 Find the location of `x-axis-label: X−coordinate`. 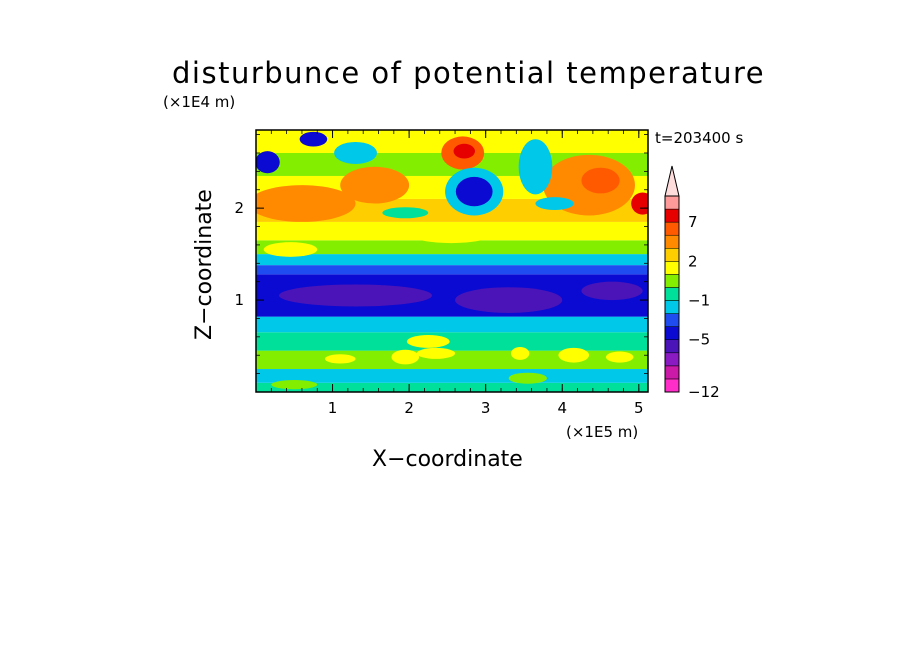

x-axis-label: X−coordinate is located at coordinates (447, 459).